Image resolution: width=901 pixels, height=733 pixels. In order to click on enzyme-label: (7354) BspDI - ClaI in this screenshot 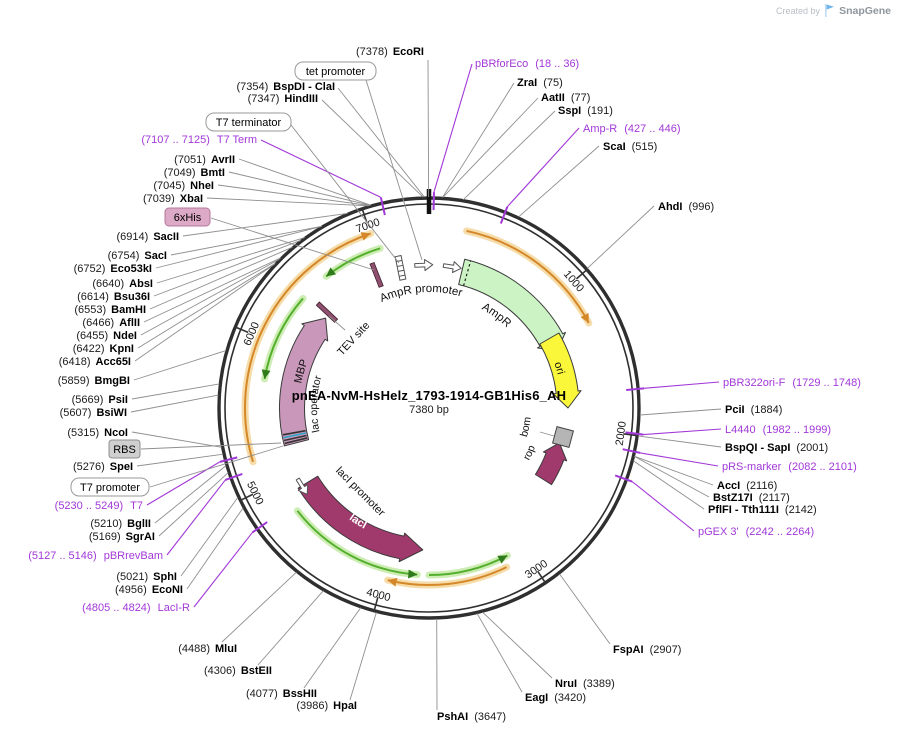, I will do `click(285, 87)`.